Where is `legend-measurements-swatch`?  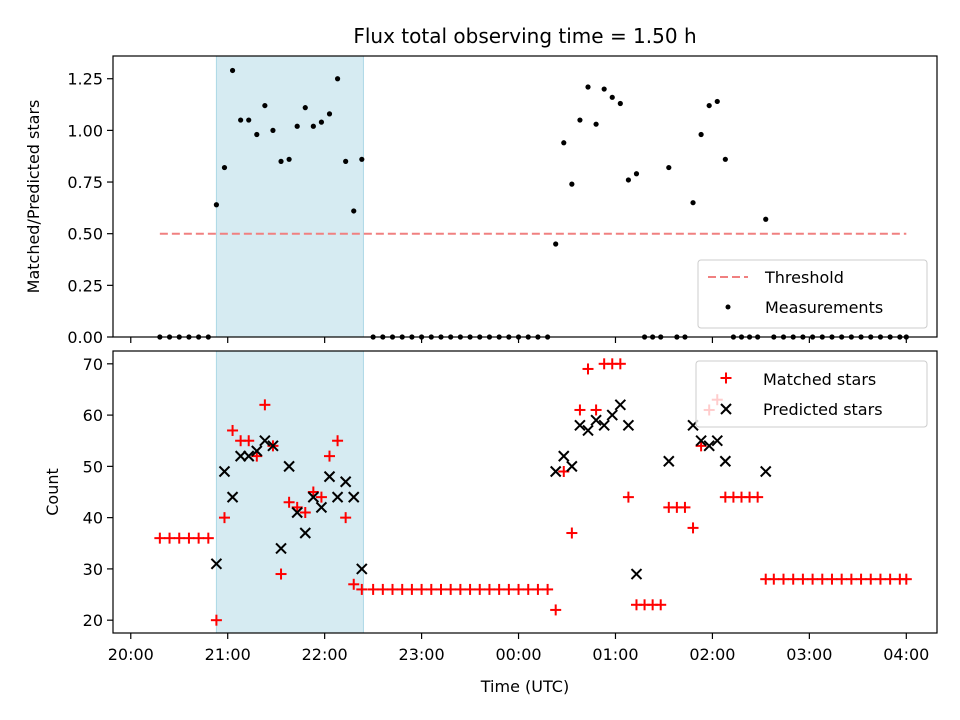 legend-measurements-swatch is located at coordinates (728, 307).